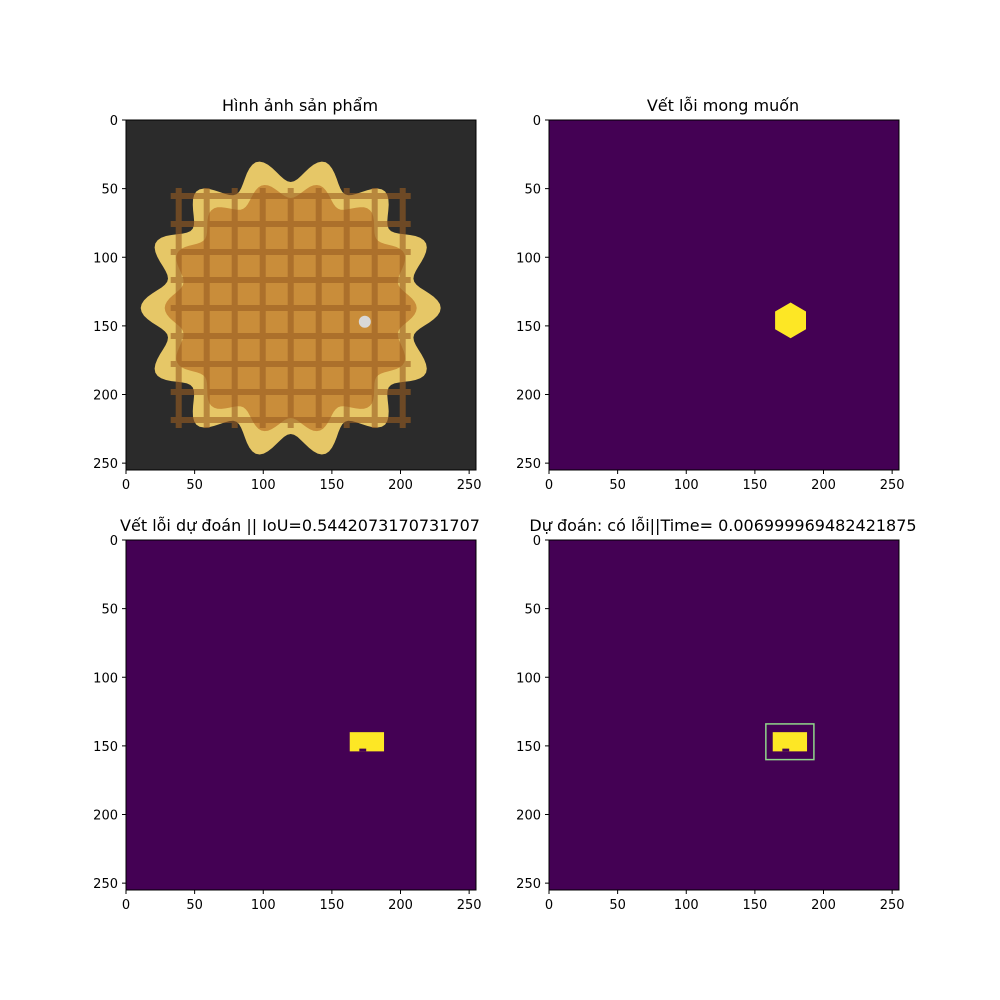  What do you see at coordinates (364, 321) in the screenshot?
I see `defect-spot` at bounding box center [364, 321].